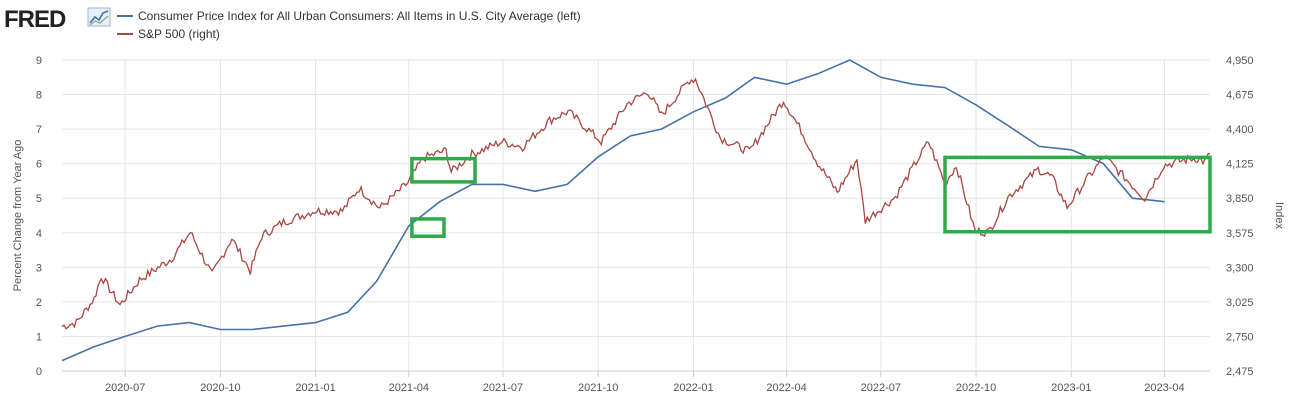 The height and width of the screenshot is (401, 1291). I want to click on x-tick-label: 2022-10, so click(976, 388).